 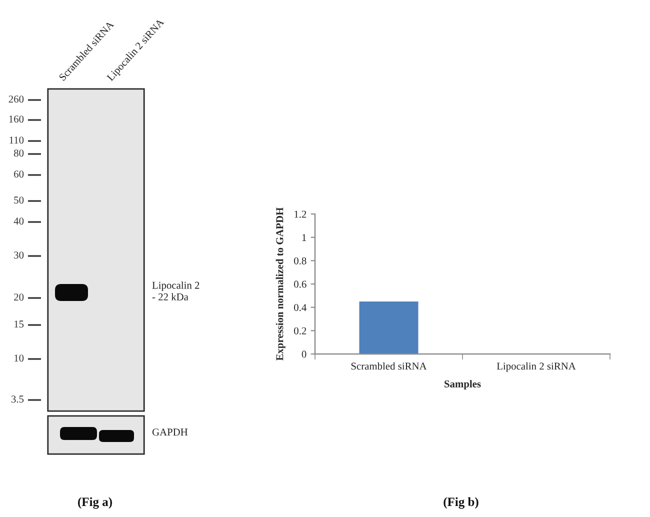 I want to click on y-tick-label: 0.8, so click(x=300, y=260).